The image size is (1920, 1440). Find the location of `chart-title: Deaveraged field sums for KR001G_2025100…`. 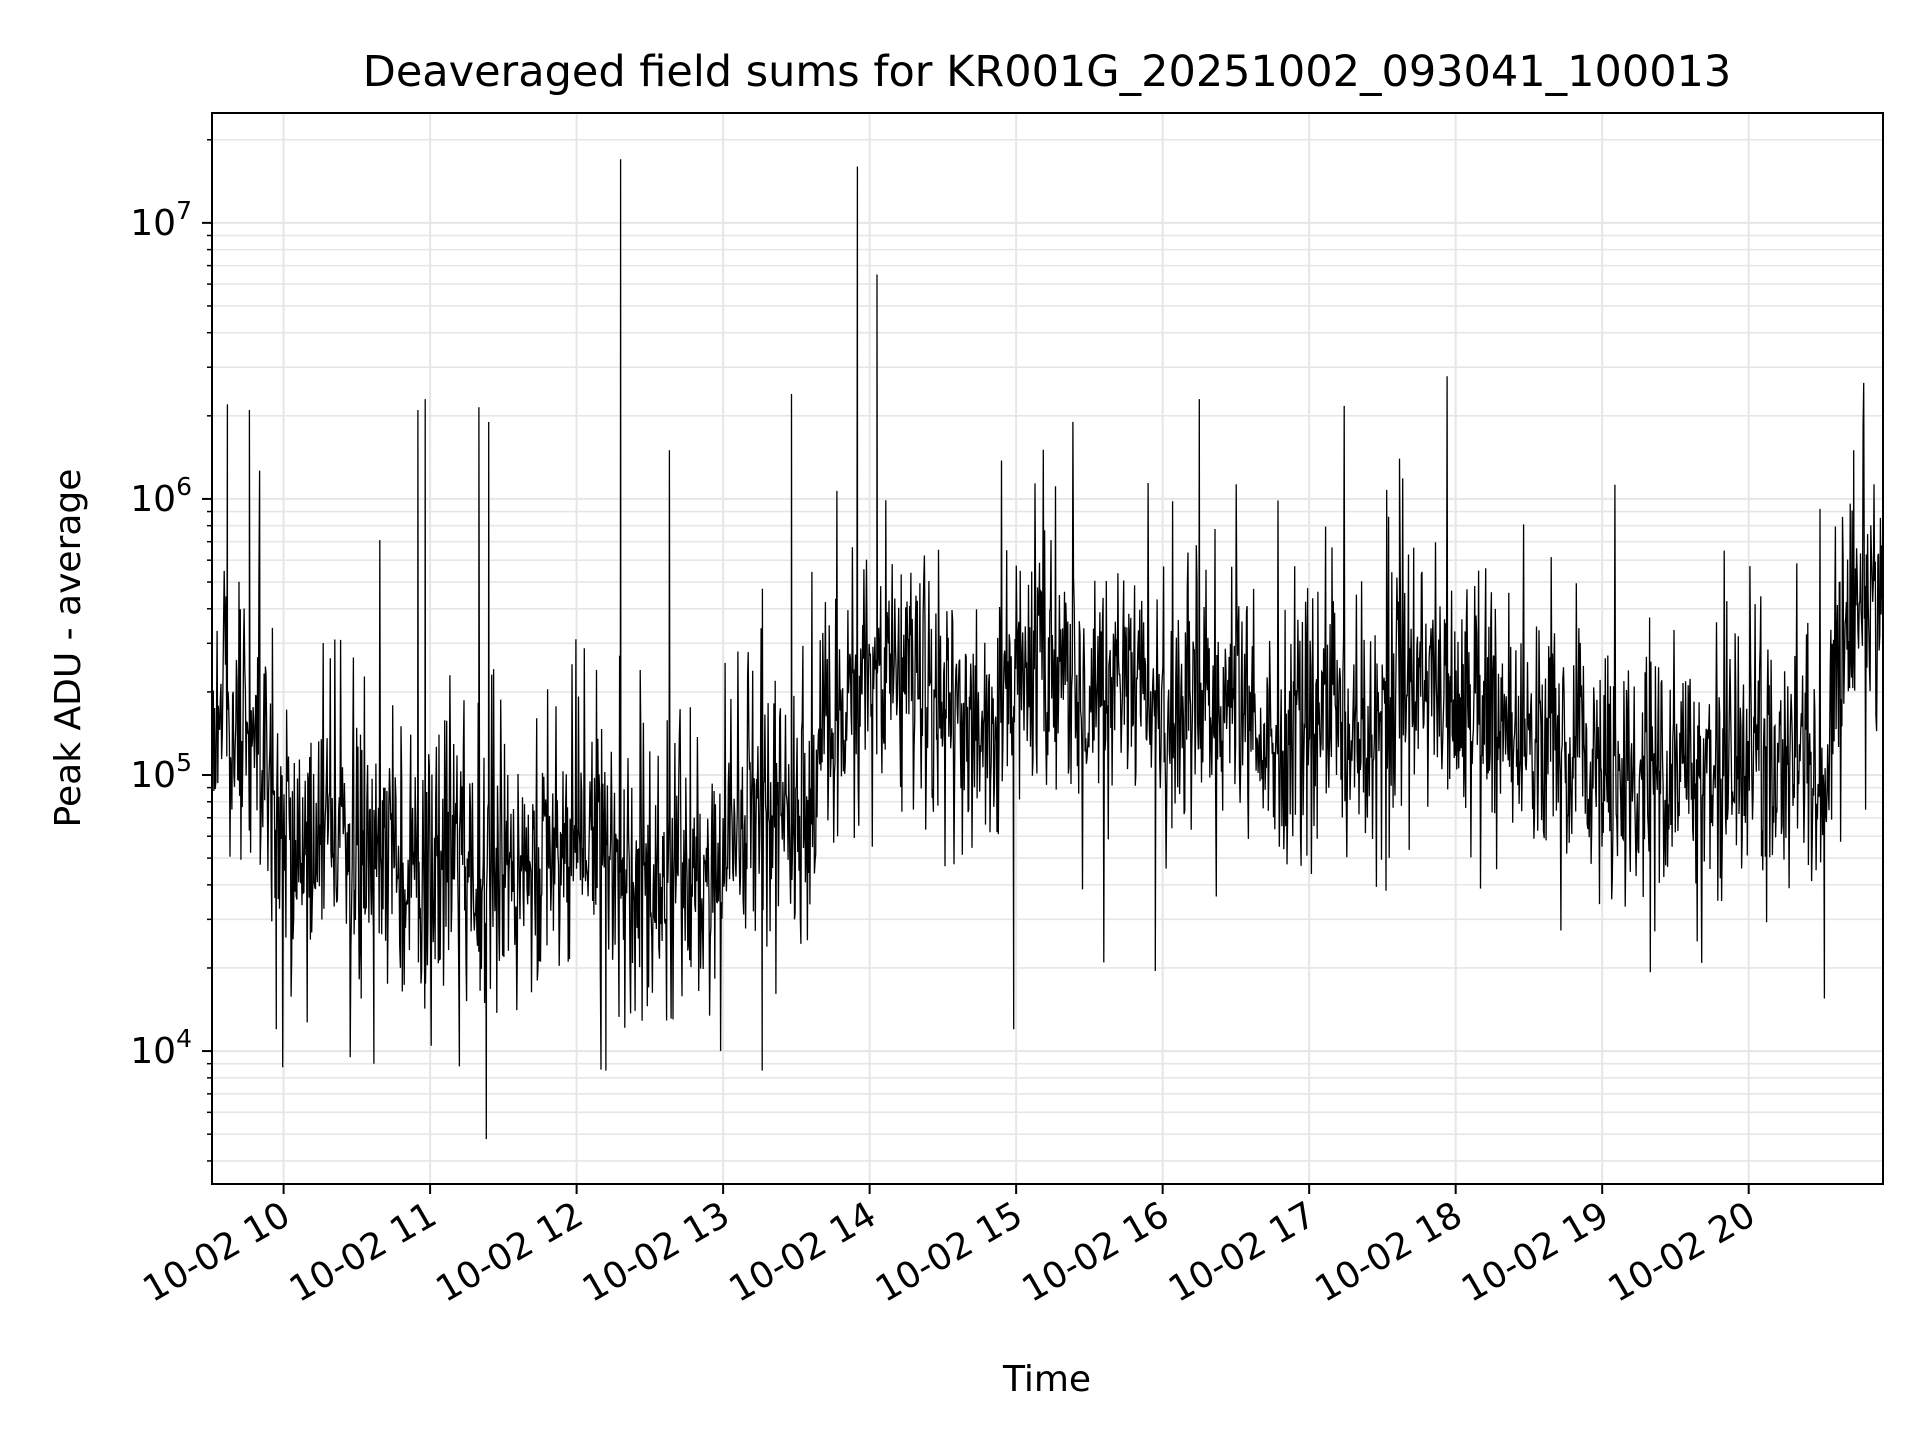

chart-title: Deaveraged field sums for KR001G_2025100… is located at coordinates (1047, 72).